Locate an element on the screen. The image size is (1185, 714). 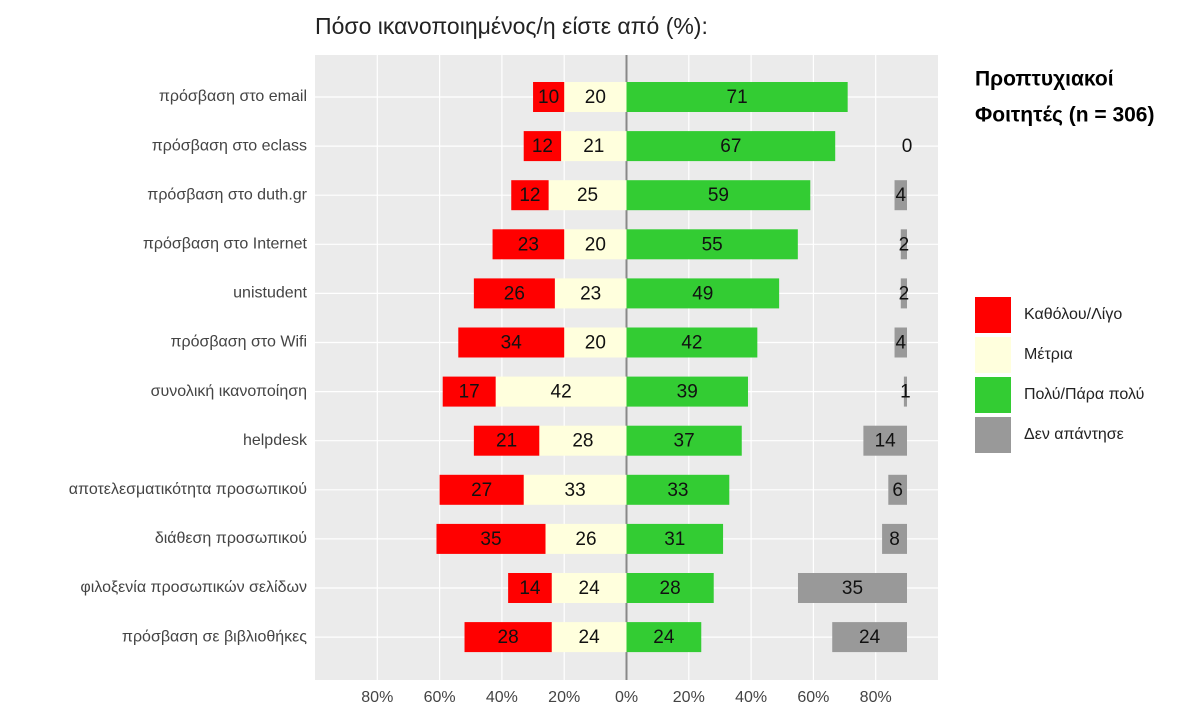
data-label: 55 is located at coordinates (712, 244).